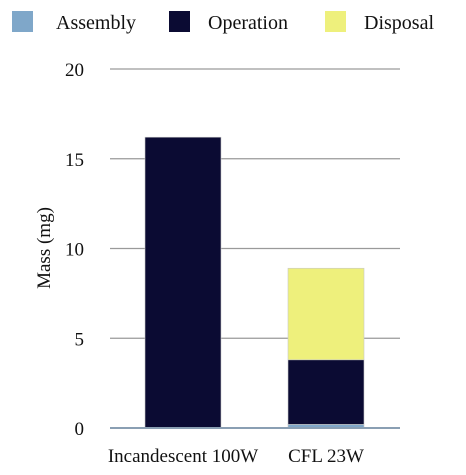 This screenshot has height=475, width=466. I want to click on y-tick-label: 10, so click(74, 250).